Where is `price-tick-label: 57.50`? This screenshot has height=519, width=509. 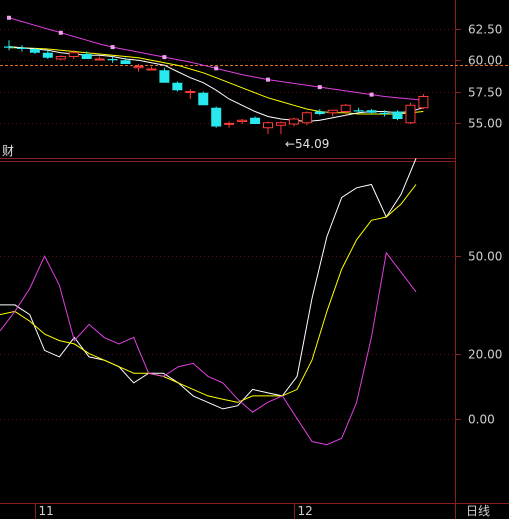
price-tick-label: 57.50 is located at coordinates (485, 93).